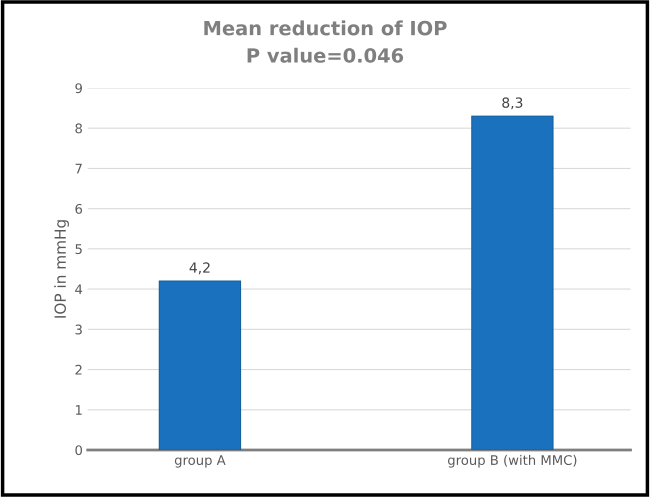 The width and height of the screenshot is (650, 497). Describe the element at coordinates (78, 289) in the screenshot. I see `y-tick-label: 4` at that location.